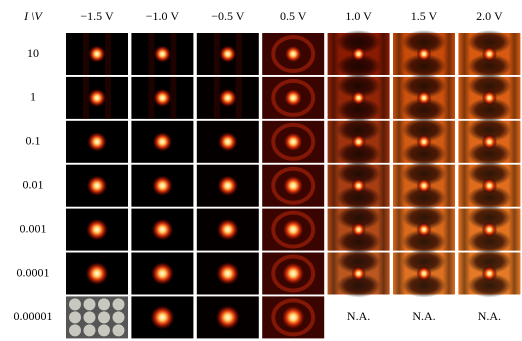 This screenshot has width=522, height=341. I want to click on row-label: 0.0001, so click(33, 272).